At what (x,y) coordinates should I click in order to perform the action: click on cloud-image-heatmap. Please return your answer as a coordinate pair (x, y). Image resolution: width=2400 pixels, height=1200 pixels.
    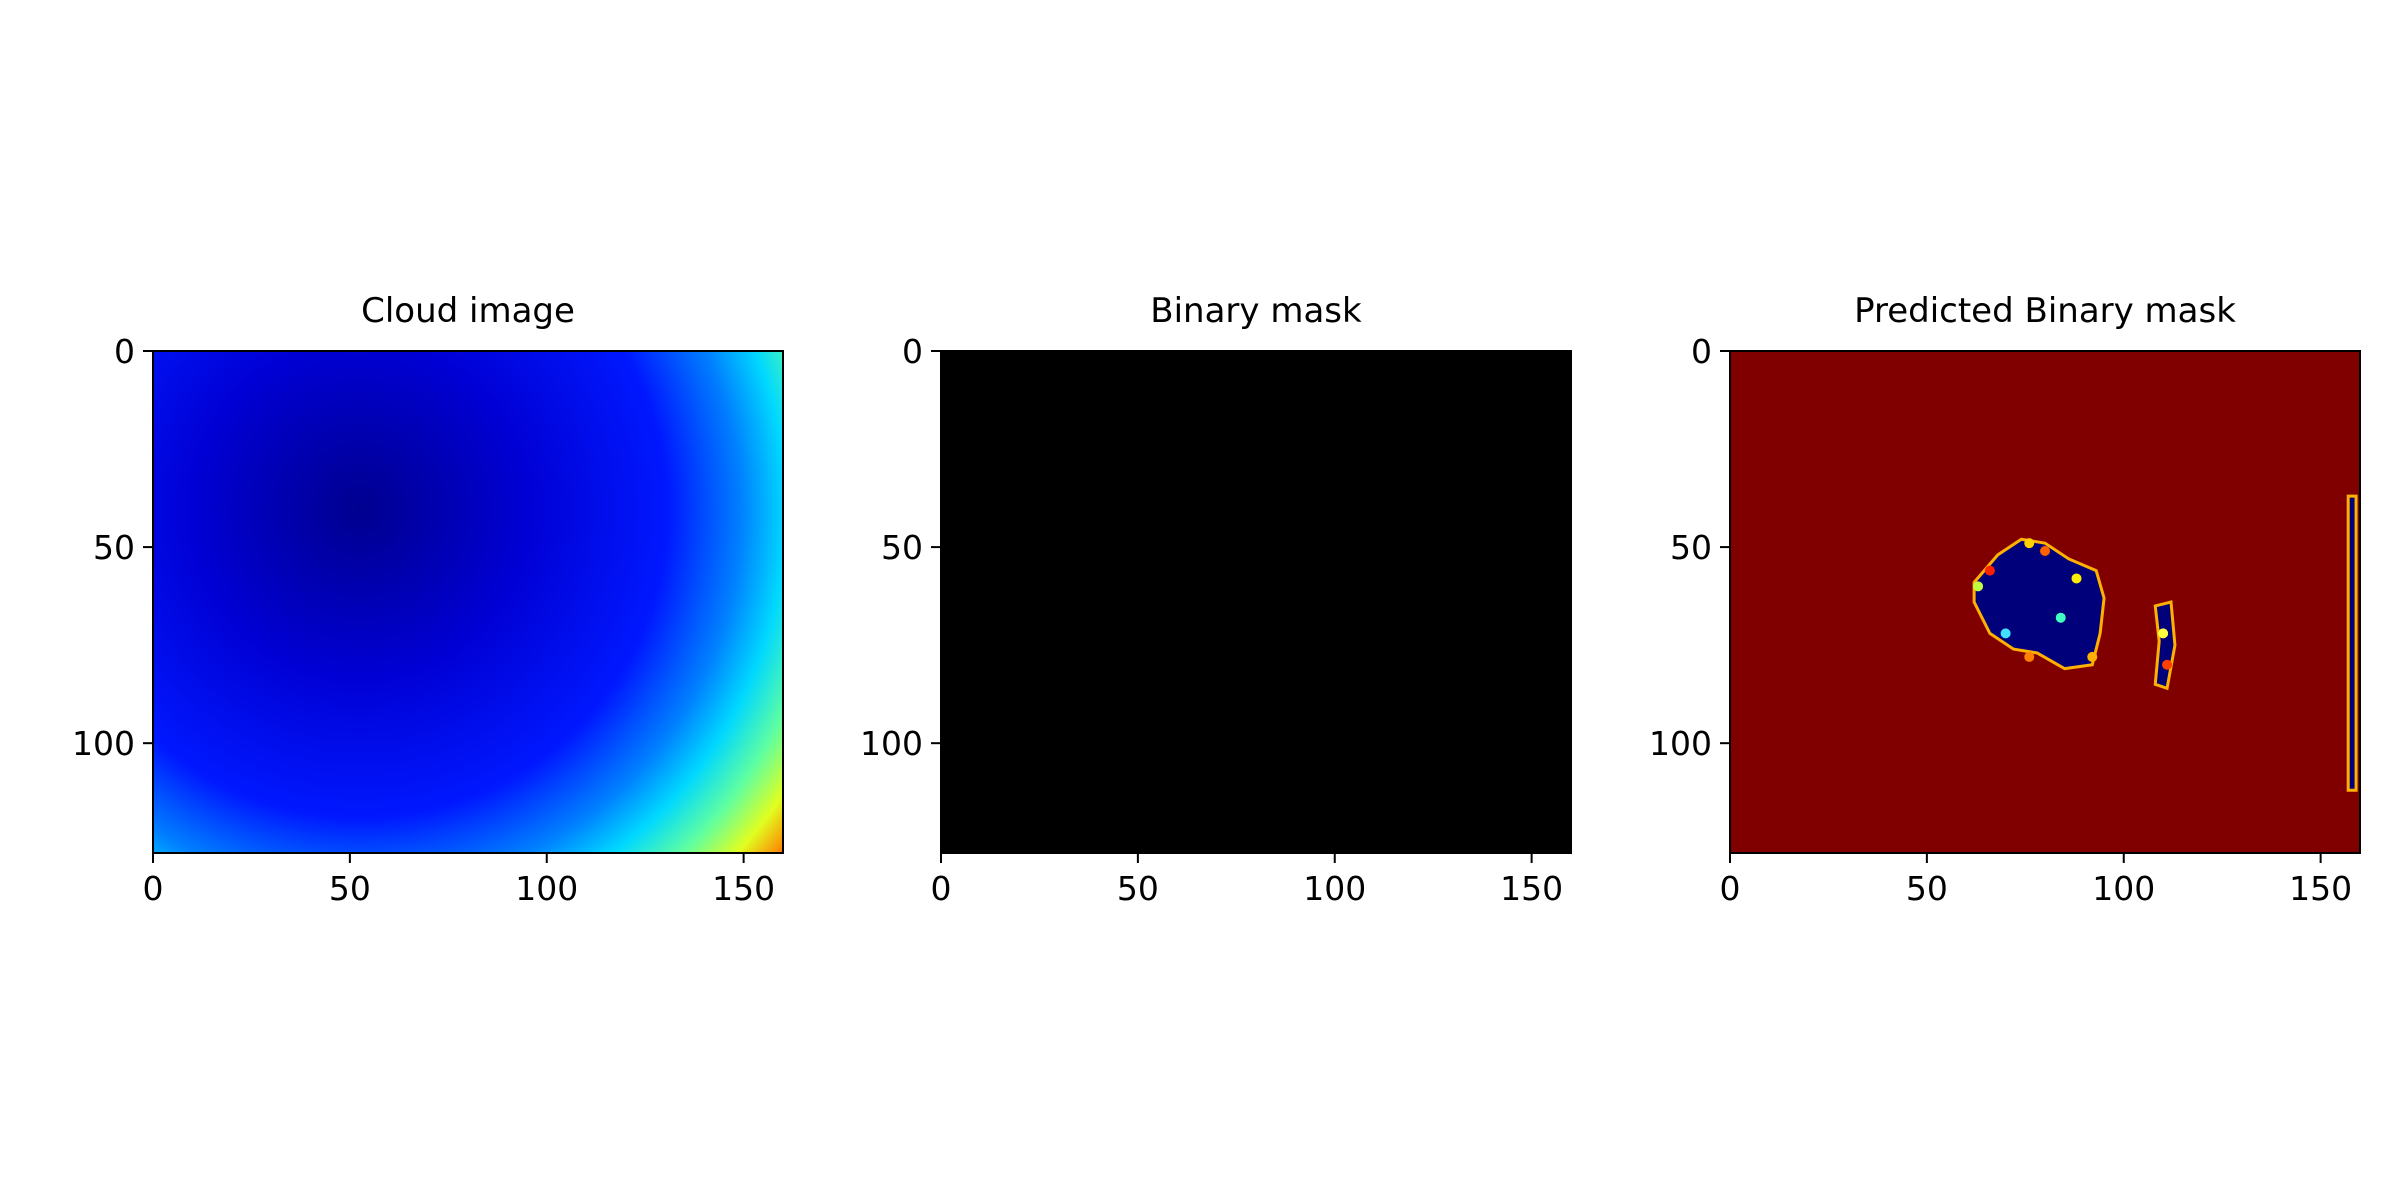
    Looking at the image, I should click on (468, 602).